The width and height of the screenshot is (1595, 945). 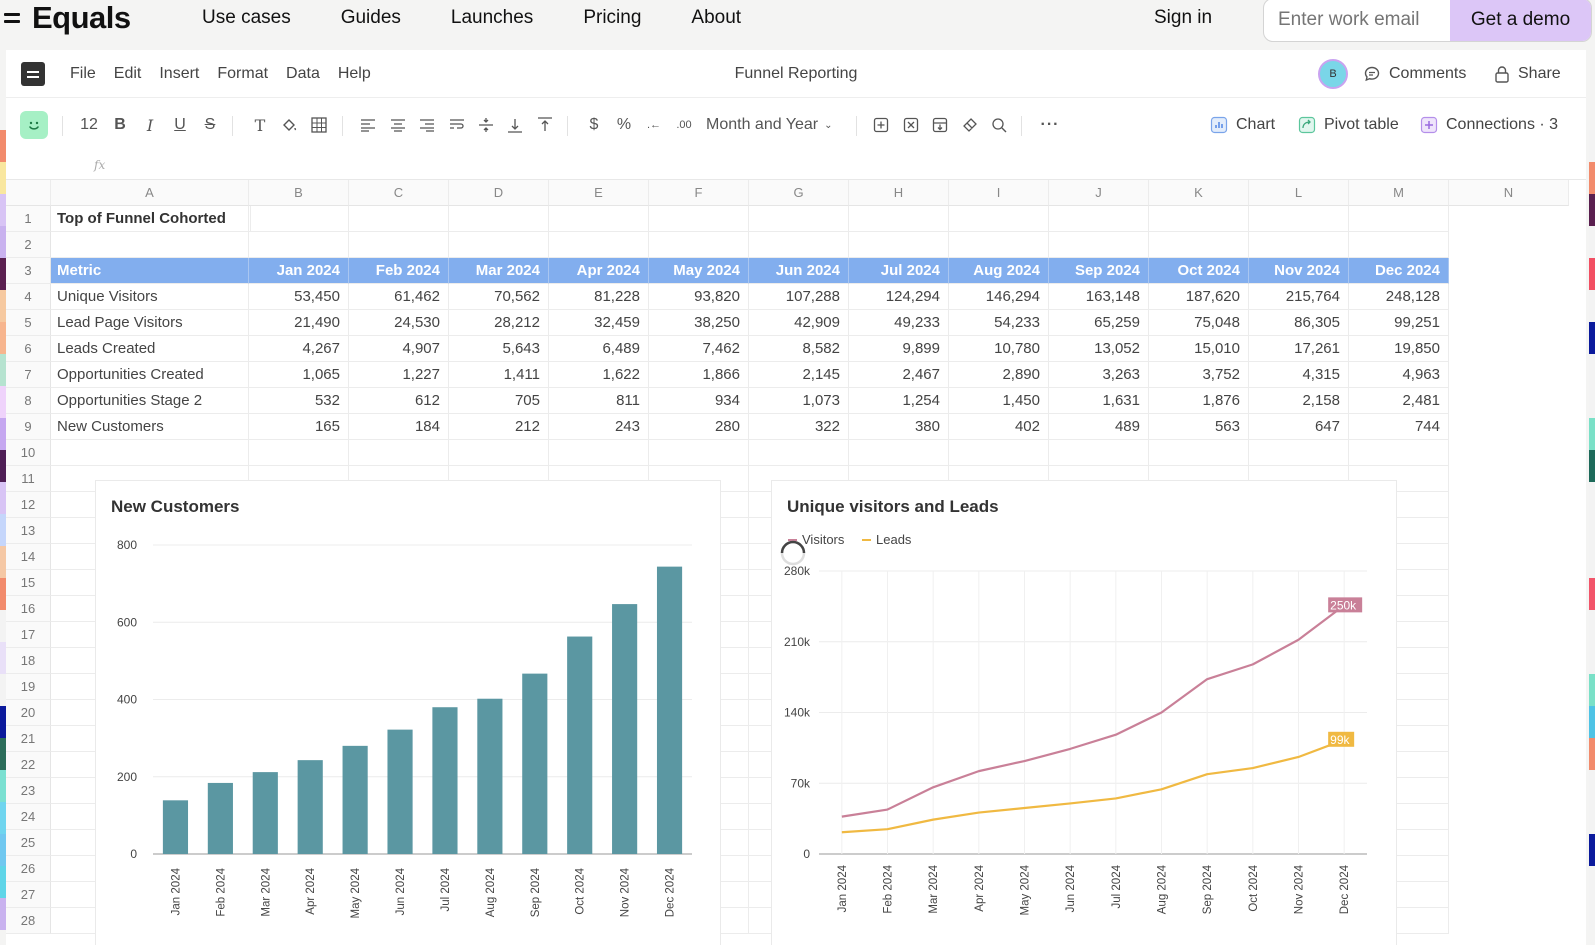 I want to click on column-header: D, so click(x=499, y=193).